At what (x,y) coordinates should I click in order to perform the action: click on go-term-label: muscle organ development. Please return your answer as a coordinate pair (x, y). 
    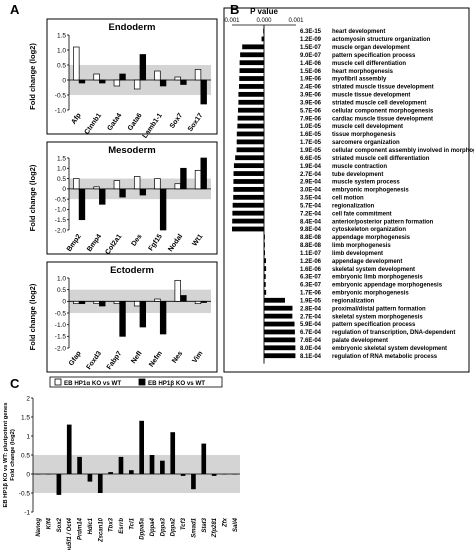
    Looking at the image, I should click on (371, 48).